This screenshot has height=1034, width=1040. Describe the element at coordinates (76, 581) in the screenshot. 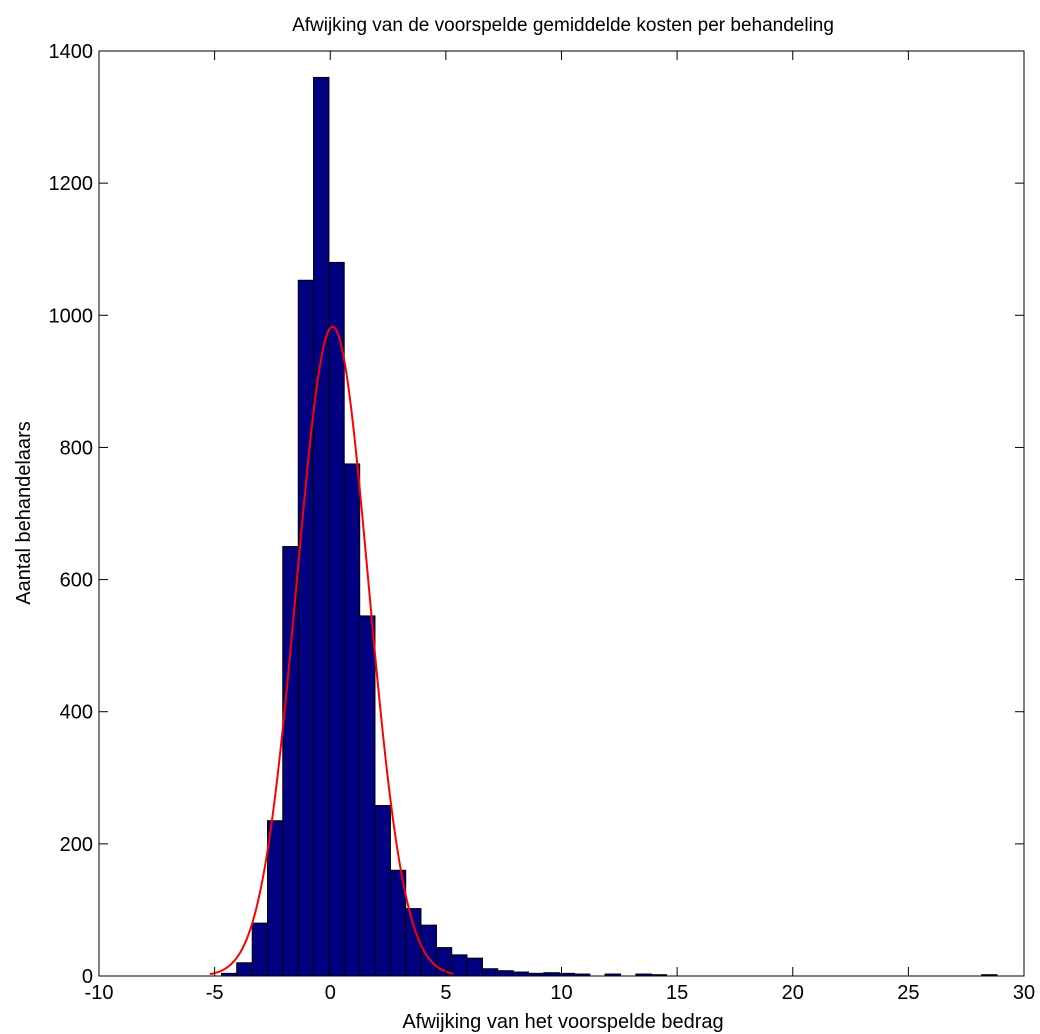

I see `y-tick-label: 600` at that location.